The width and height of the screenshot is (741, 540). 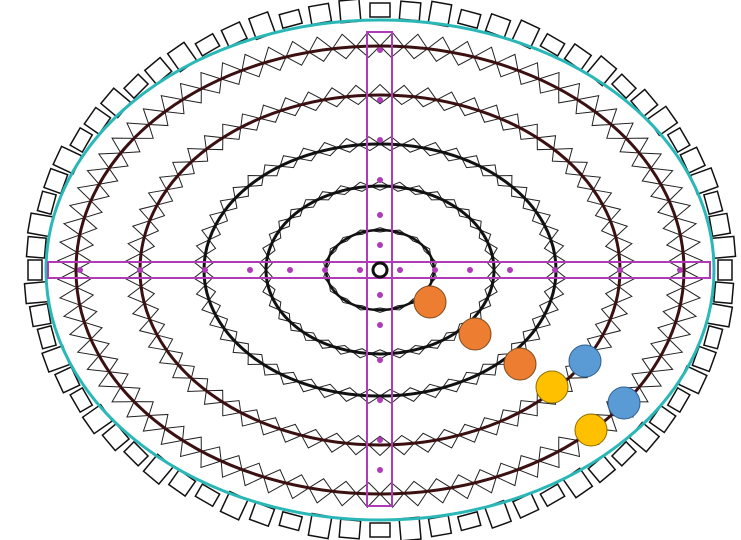 I want to click on center-hub, so click(x=380, y=270).